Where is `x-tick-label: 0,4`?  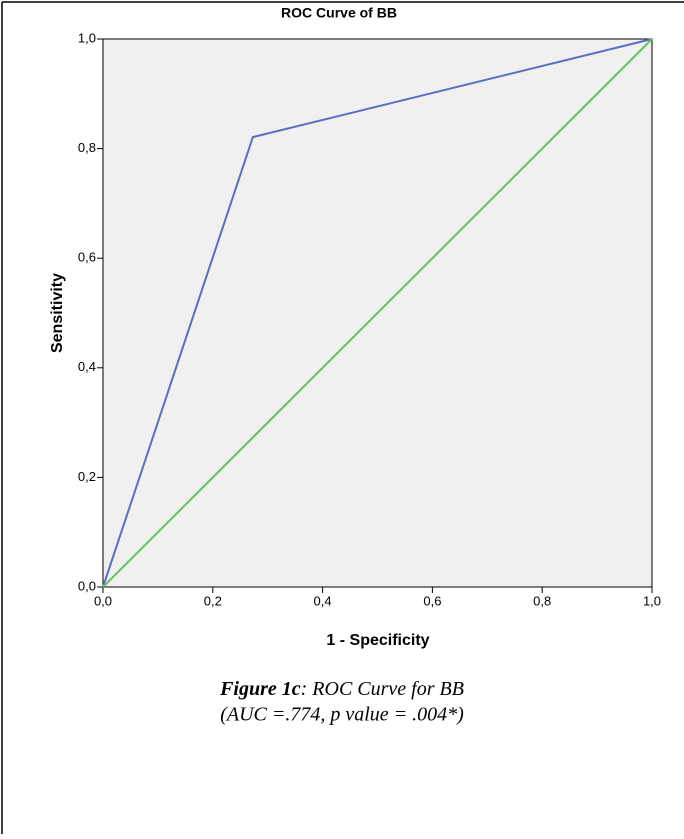 x-tick-label: 0,4 is located at coordinates (323, 600).